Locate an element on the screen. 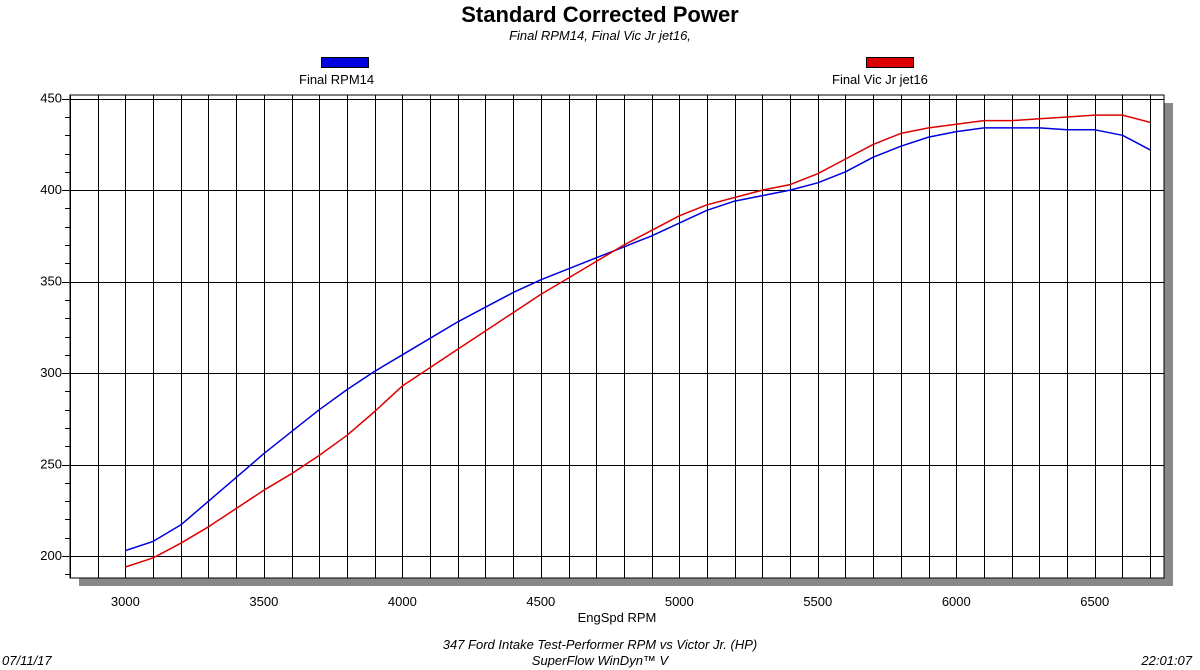  legend-item-final-vic-jr-jet16: Final Vic Jr jet16 is located at coordinates (891, 73).